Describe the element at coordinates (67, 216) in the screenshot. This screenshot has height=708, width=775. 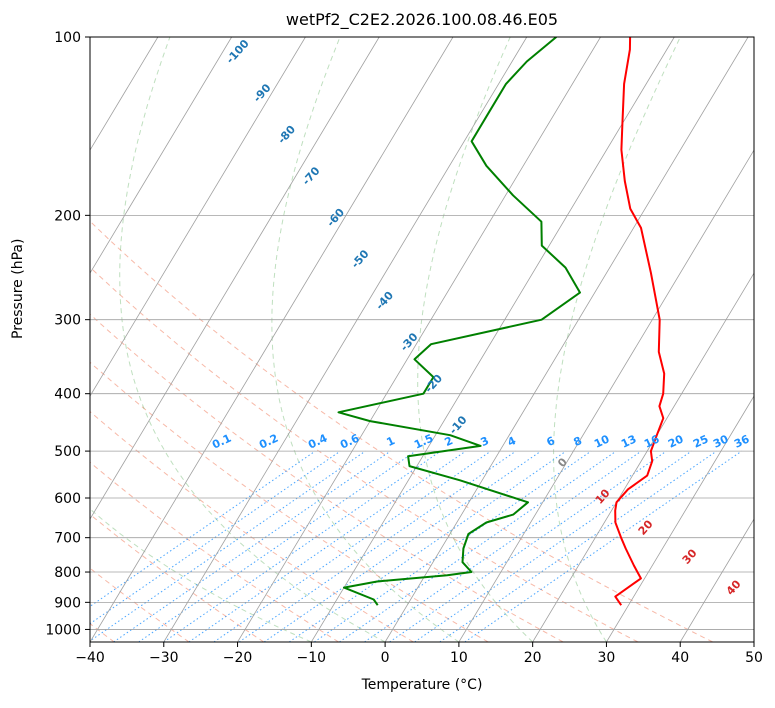
I see `y-tick-label: 200` at that location.